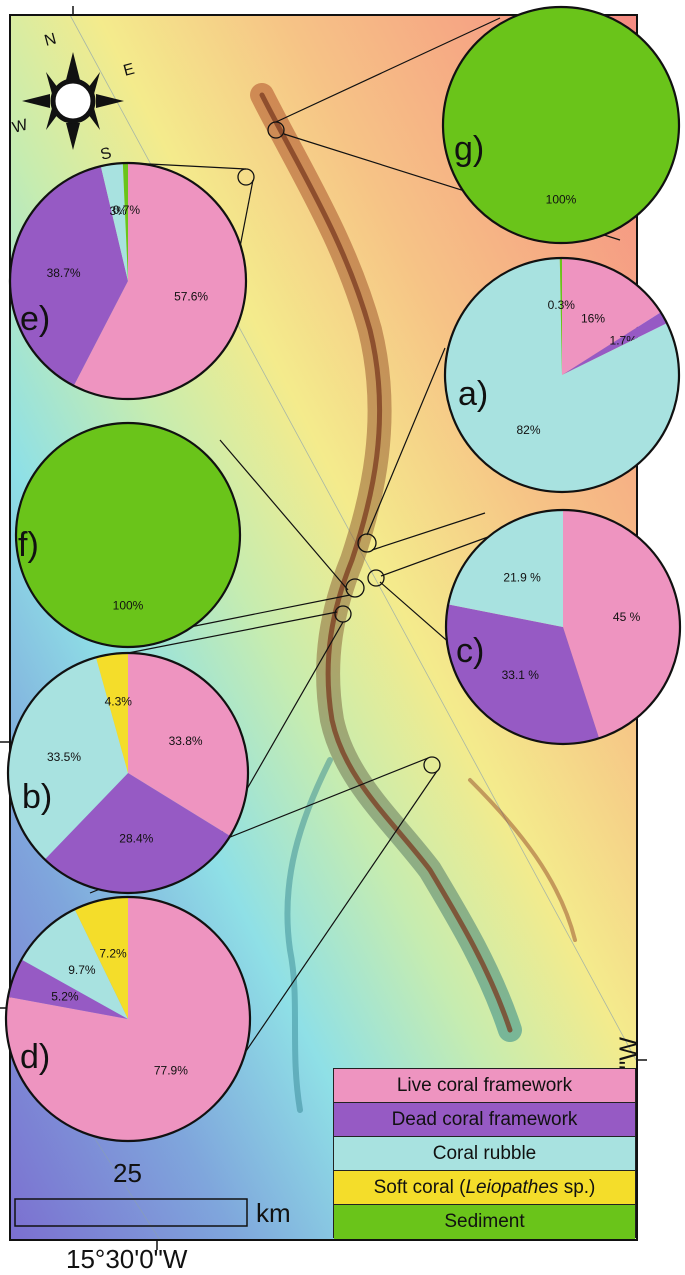  Describe the element at coordinates (528, 430) in the screenshot. I see `pie-a-label-rubble: 82%` at that location.